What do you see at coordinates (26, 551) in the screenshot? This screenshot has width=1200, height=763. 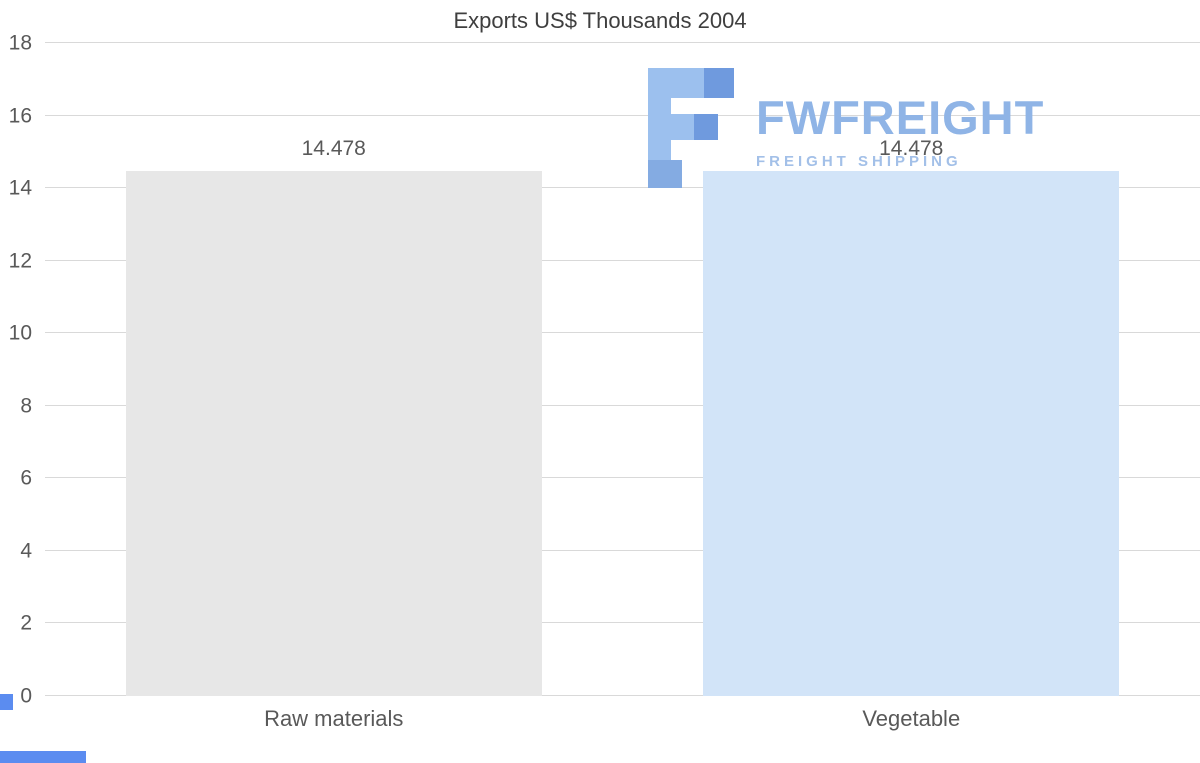 I see `y-axis-tick-label: 4` at bounding box center [26, 551].